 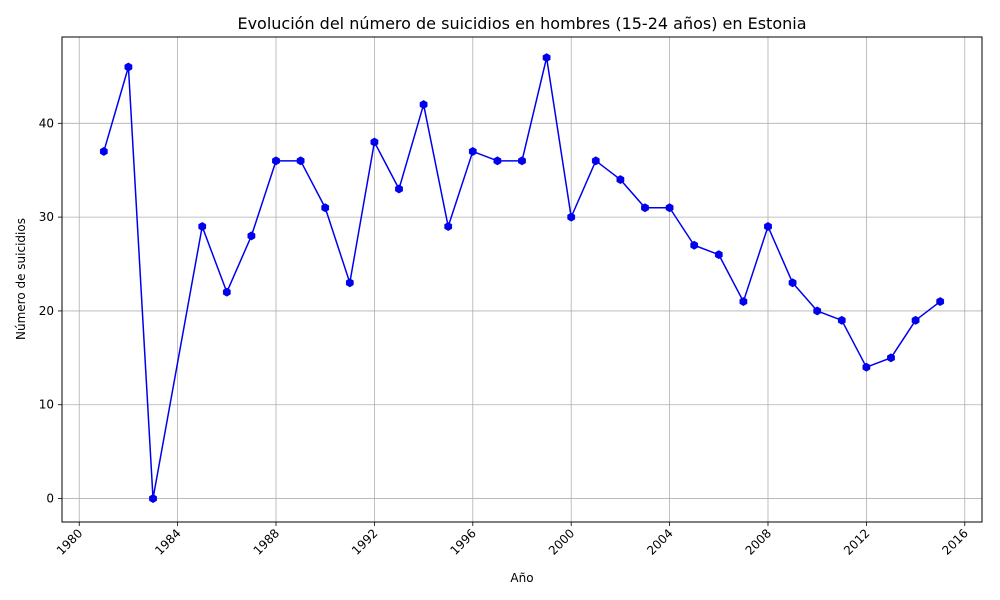 What do you see at coordinates (954, 541) in the screenshot?
I see `x-tick-label: 2016` at bounding box center [954, 541].